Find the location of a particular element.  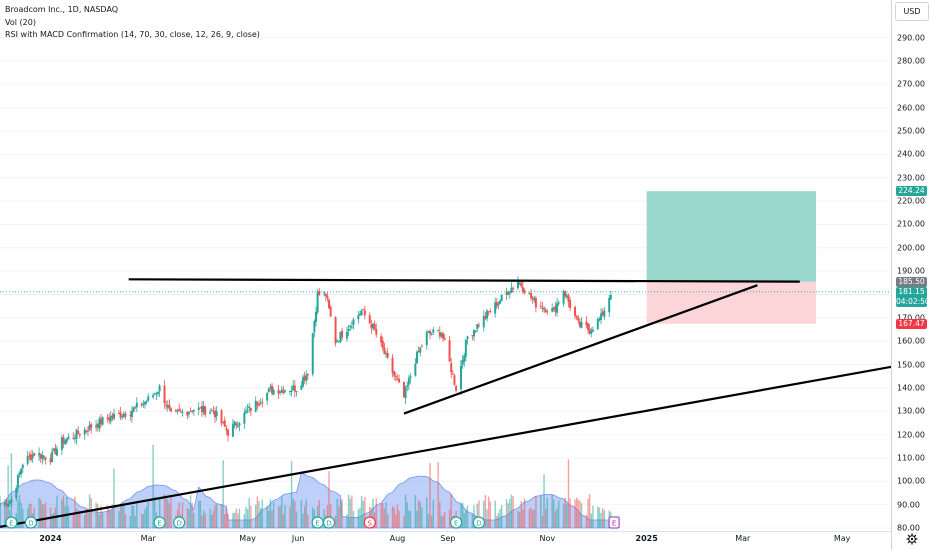

time-scale is located at coordinates (445, 541).